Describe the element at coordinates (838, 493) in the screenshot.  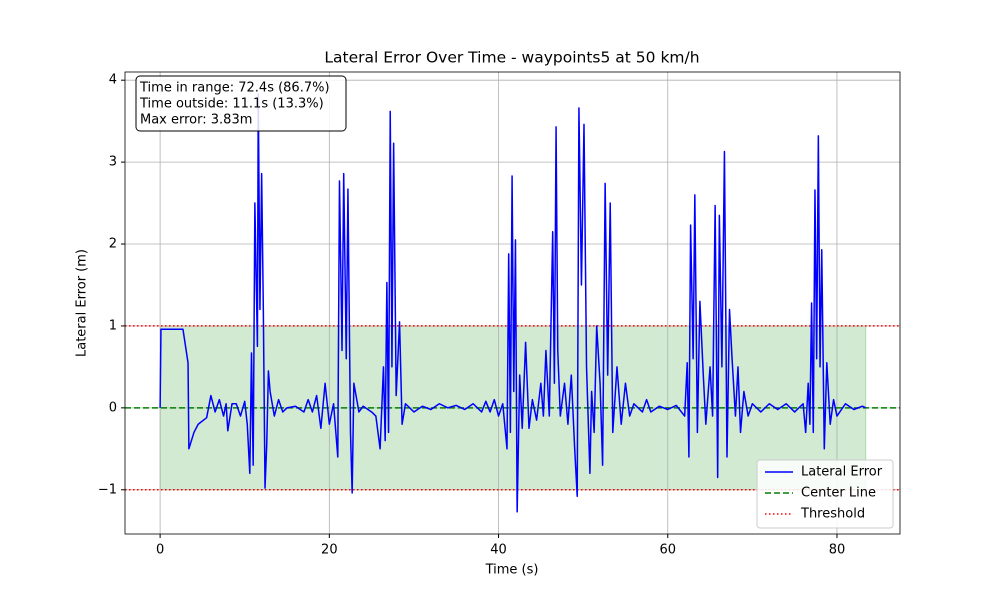
I see `legend-label: Center Line` at that location.